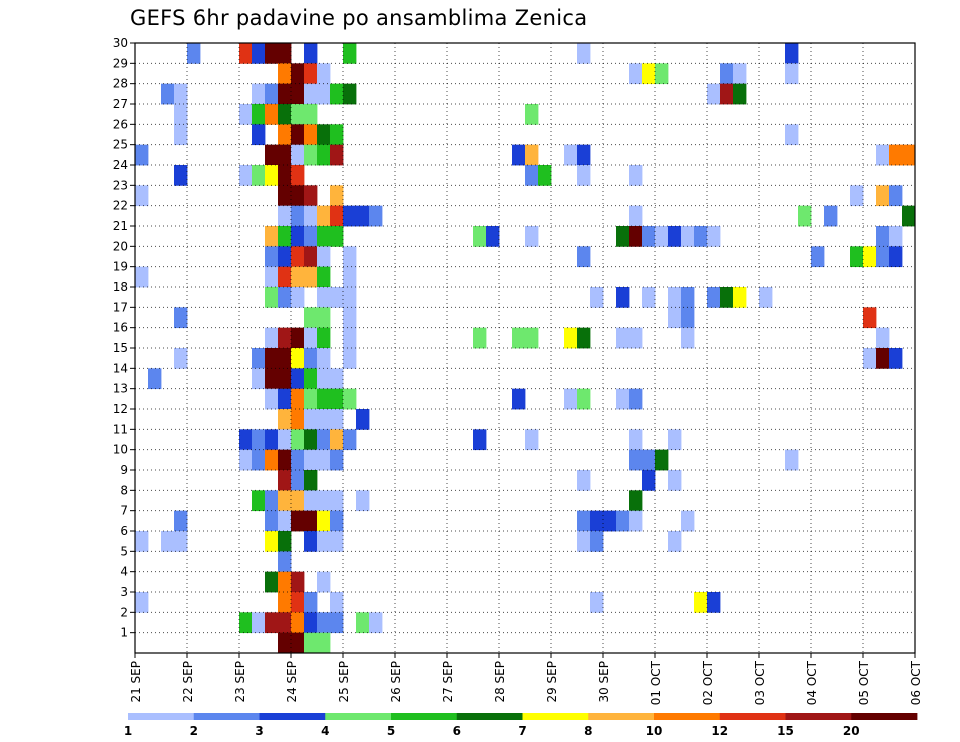 This screenshot has height=742, width=960. I want to click on y-tick-label: 2, so click(124, 612).